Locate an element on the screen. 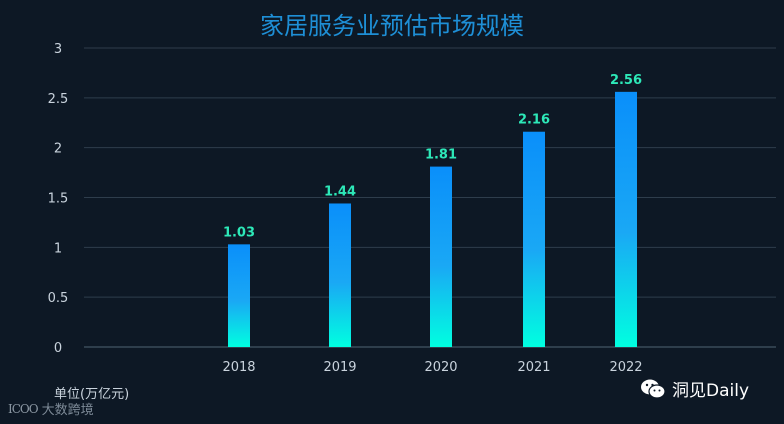 The width and height of the screenshot is (784, 424). bar-2021 is located at coordinates (534, 239).